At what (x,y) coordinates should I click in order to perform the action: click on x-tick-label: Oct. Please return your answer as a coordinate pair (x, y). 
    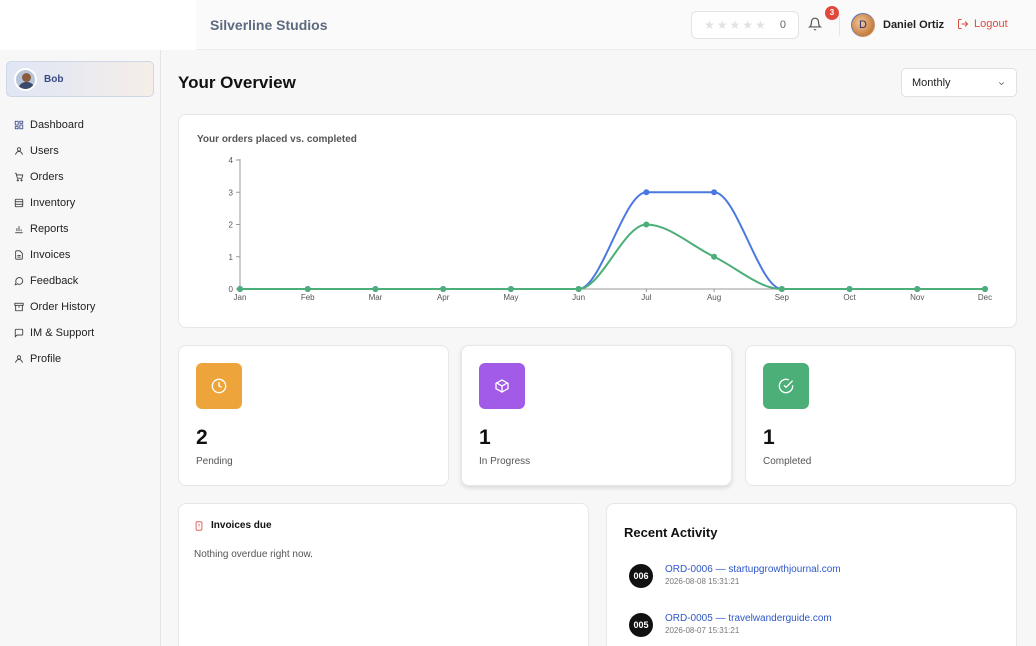
    Looking at the image, I should click on (849, 297).